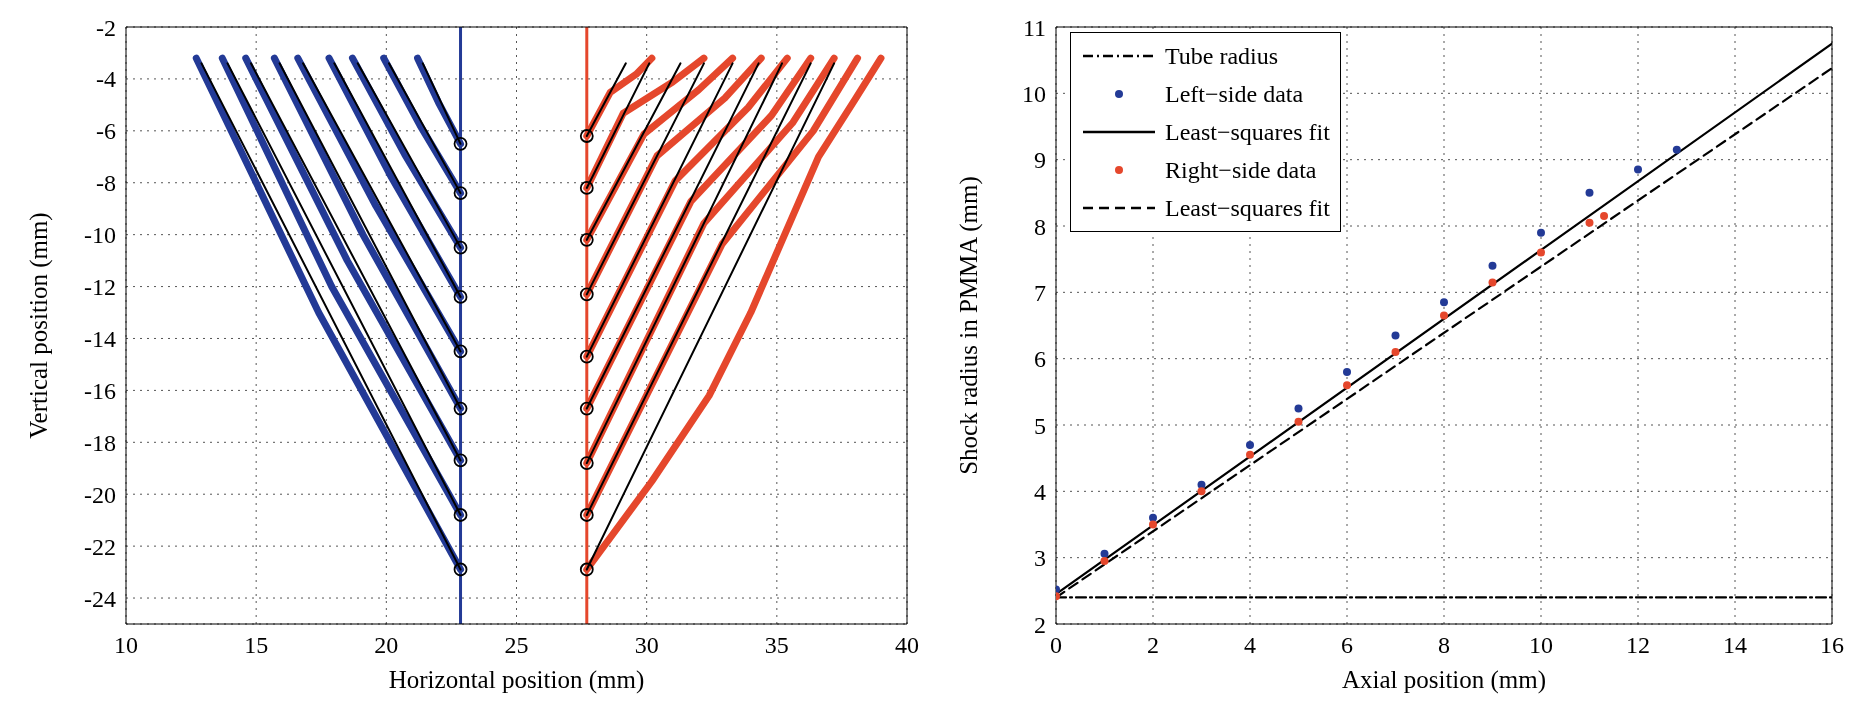 This screenshot has width=1871, height=719. I want to click on y-tick-label: -2, so click(106, 27).